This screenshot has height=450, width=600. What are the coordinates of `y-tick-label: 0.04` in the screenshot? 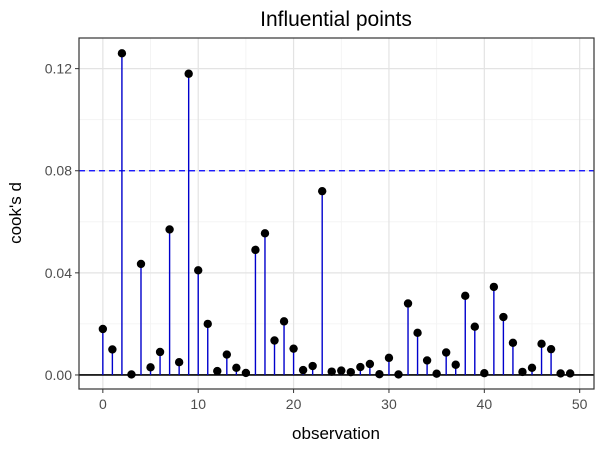 It's located at (58, 273).